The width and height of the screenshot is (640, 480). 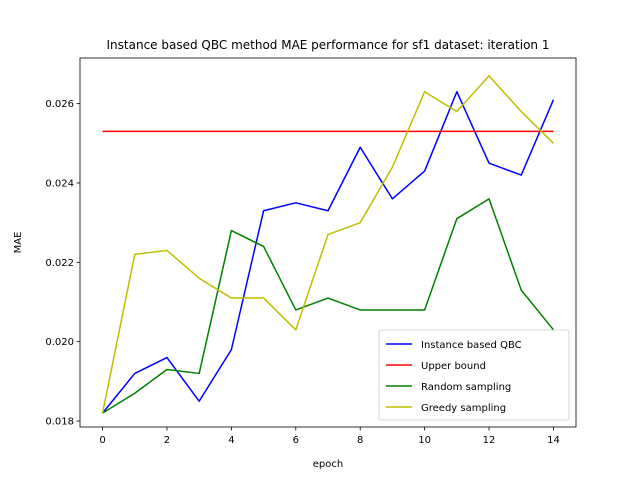 What do you see at coordinates (59, 342) in the screenshot?
I see `y-tick-label: 0.020` at bounding box center [59, 342].